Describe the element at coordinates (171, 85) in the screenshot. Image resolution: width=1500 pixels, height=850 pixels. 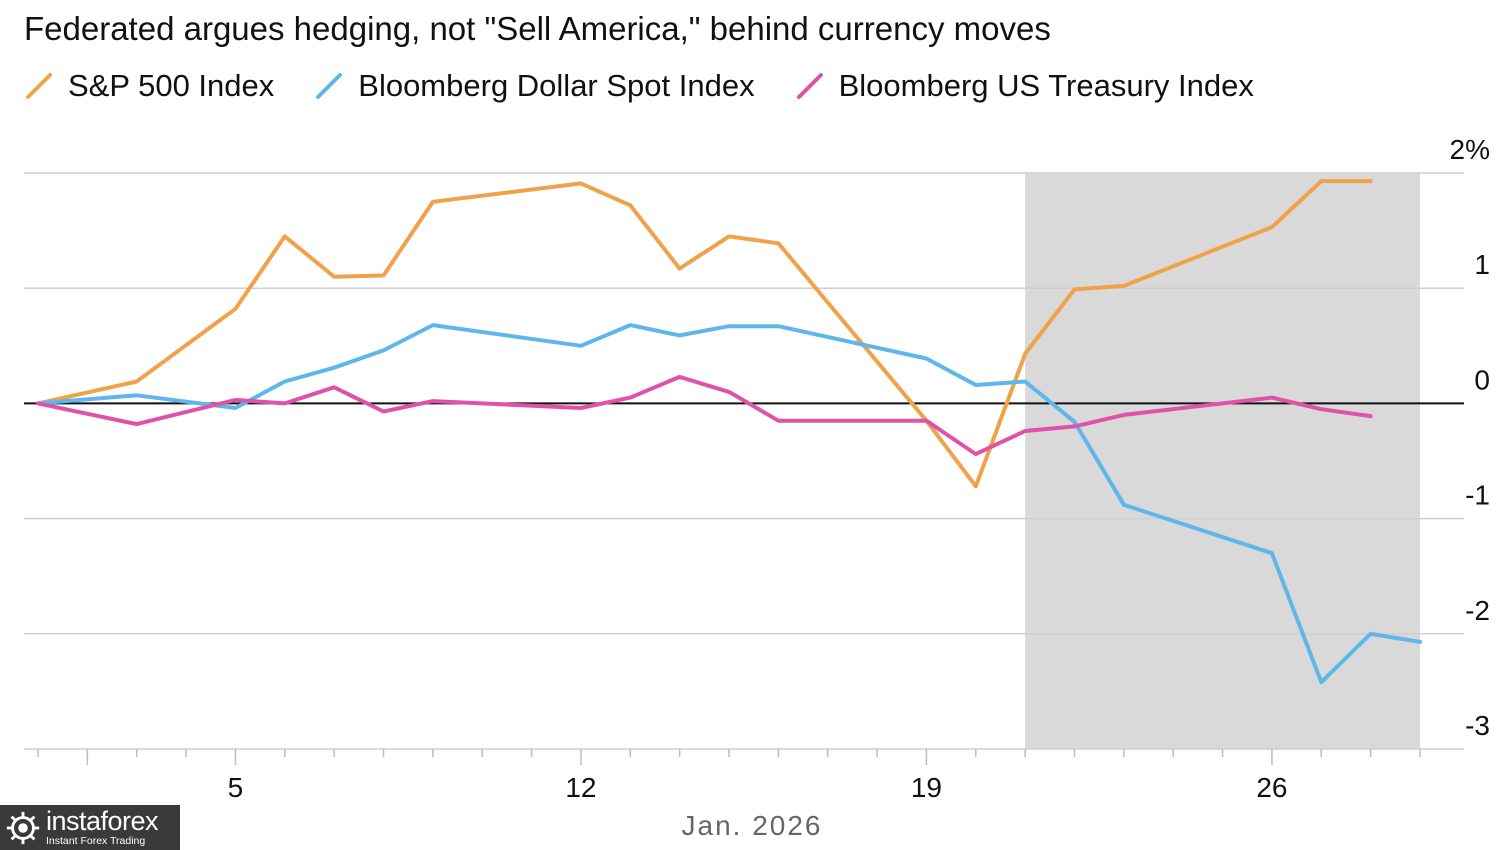
I see `legend-label-sp500: S&P 500 Index` at that location.